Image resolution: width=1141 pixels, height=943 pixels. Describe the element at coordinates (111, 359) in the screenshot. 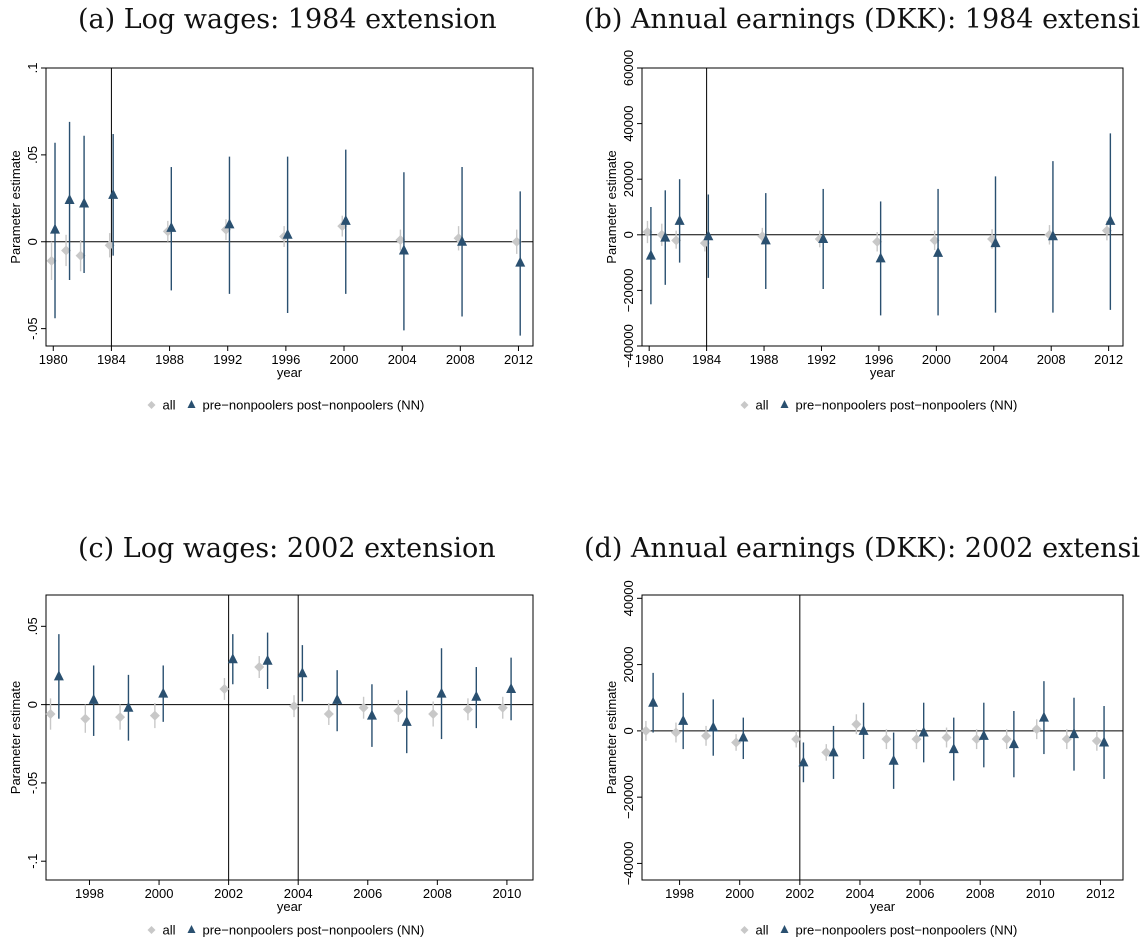

I see `x-tick-label: 1984` at that location.